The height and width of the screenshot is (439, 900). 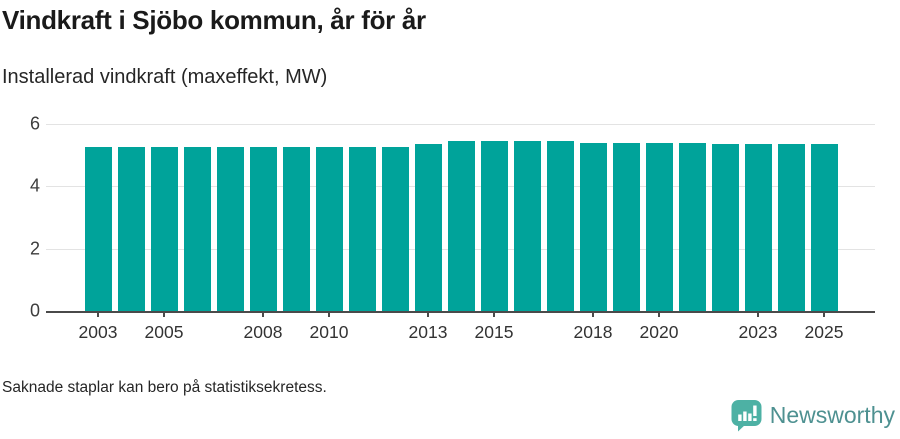 What do you see at coordinates (832, 415) in the screenshot?
I see `newsworthy-wordmark: Newsworthy` at bounding box center [832, 415].